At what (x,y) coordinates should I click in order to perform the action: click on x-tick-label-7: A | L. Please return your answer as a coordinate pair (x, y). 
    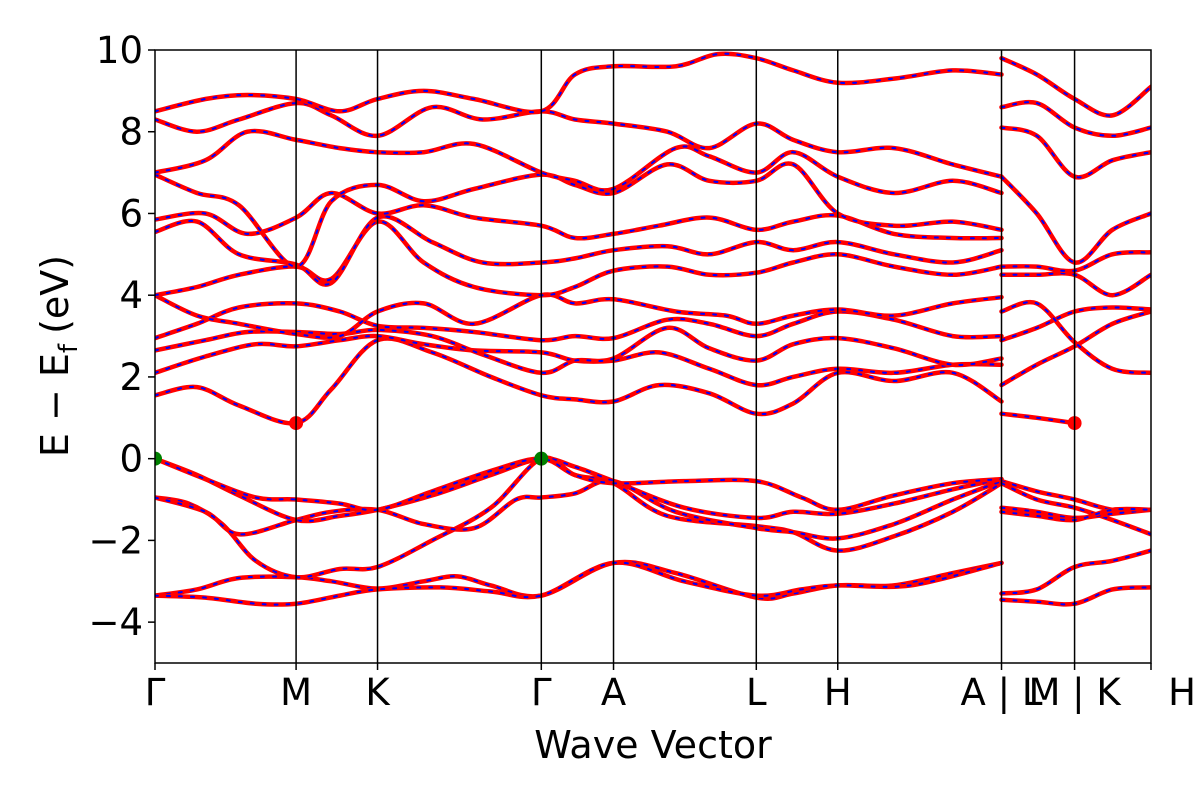
    Looking at the image, I should click on (1002, 692).